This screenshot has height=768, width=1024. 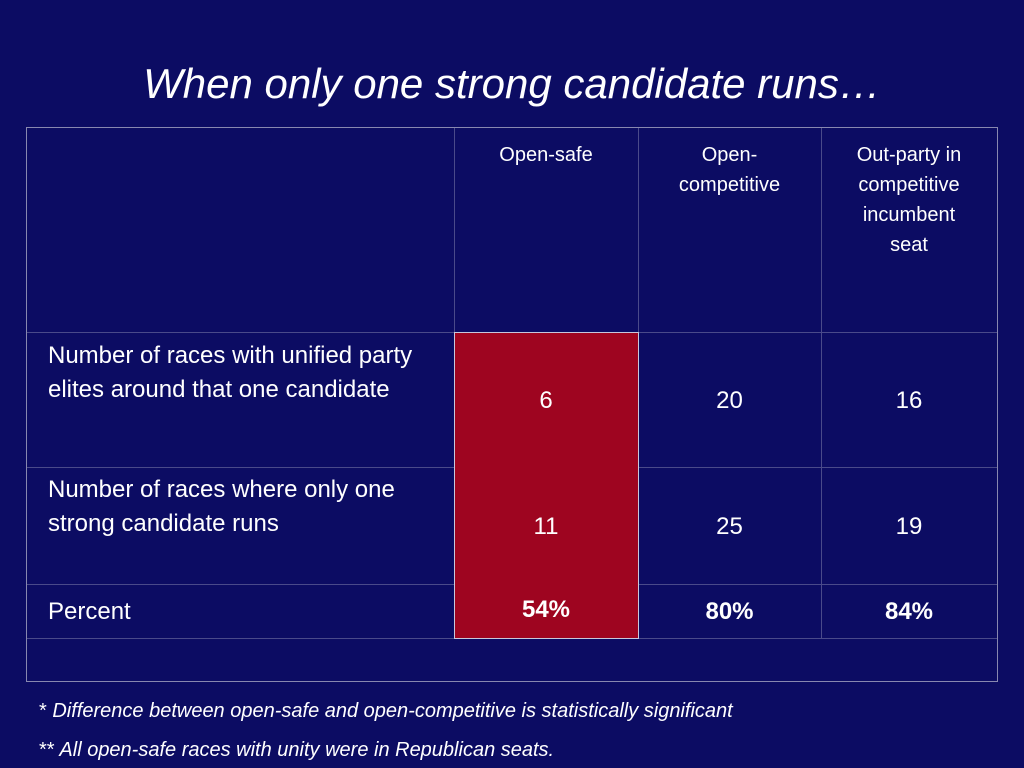 What do you see at coordinates (909, 611) in the screenshot?
I see `cell-percent-out-party: 84%` at bounding box center [909, 611].